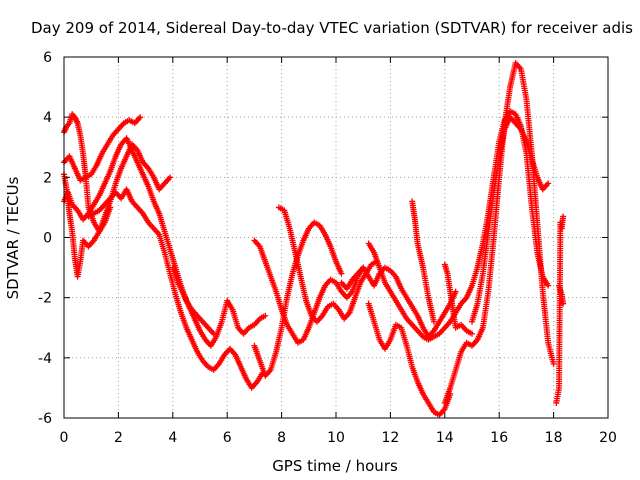 The width and height of the screenshot is (640, 480). I want to click on series-track-h, so click(298, 299).